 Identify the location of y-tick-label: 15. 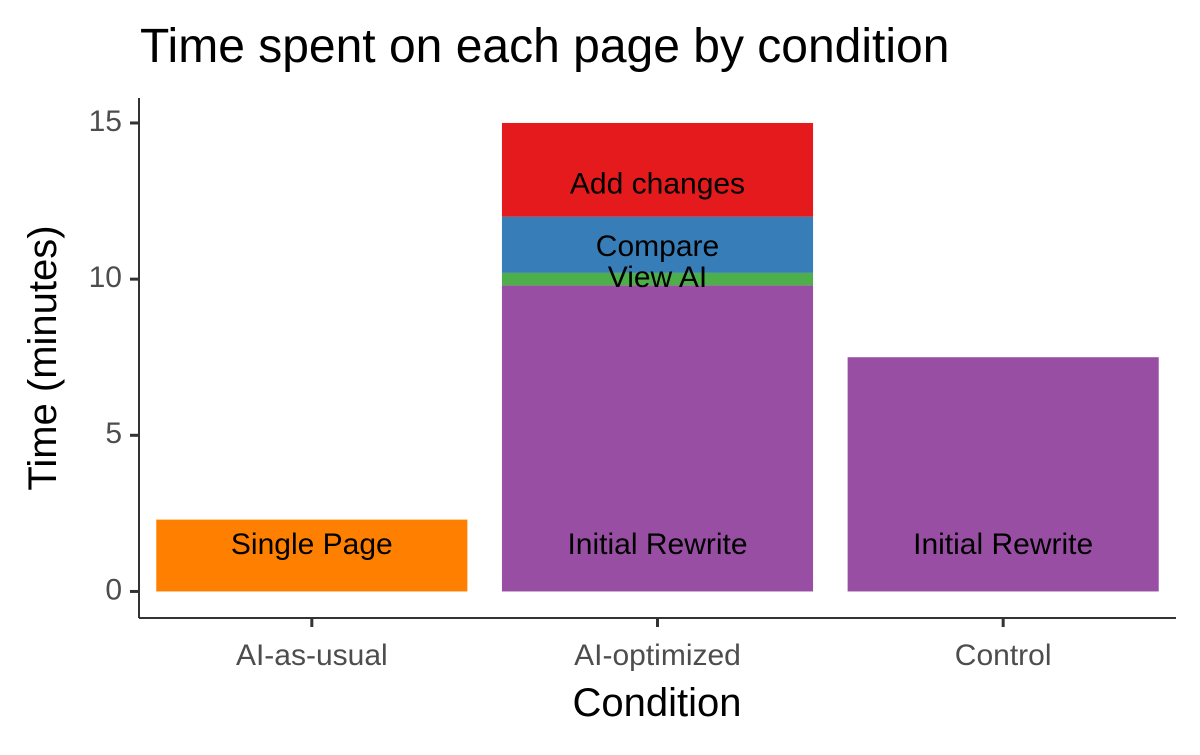
(105, 121).